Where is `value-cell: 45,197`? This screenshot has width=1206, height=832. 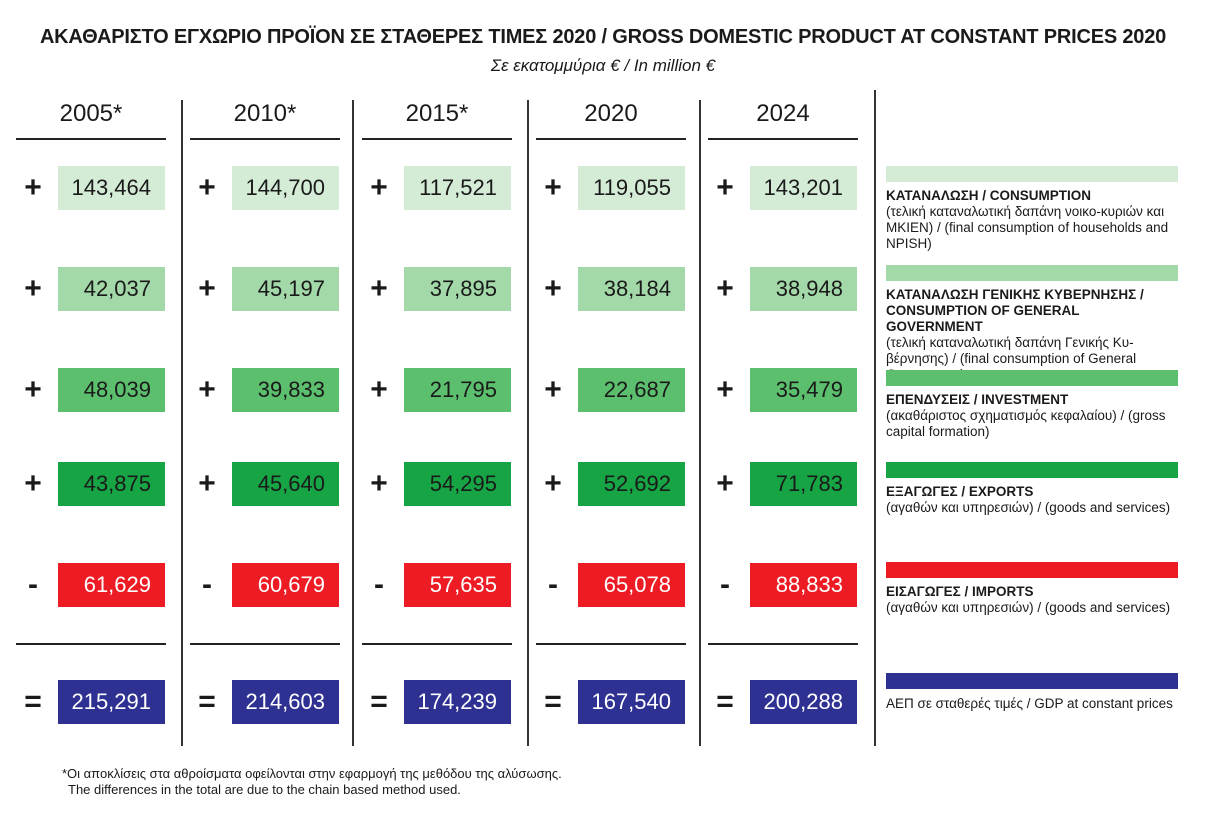
value-cell: 45,197 is located at coordinates (285, 289).